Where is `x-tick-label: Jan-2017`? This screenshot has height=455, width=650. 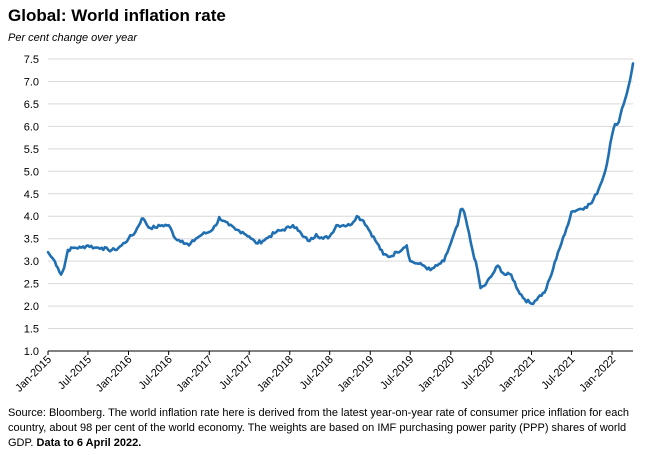 x-tick-label: Jan-2017 is located at coordinates (194, 374).